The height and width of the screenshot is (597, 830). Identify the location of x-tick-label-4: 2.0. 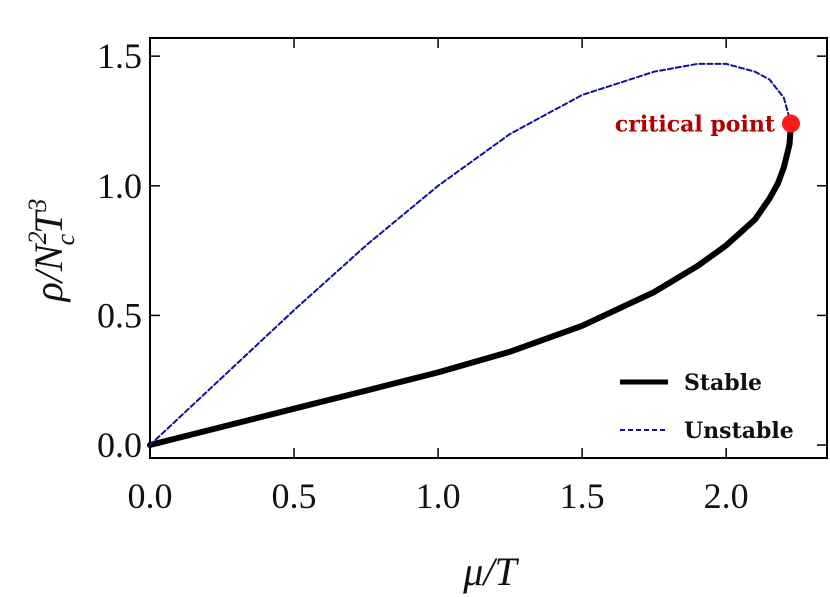
(726, 496).